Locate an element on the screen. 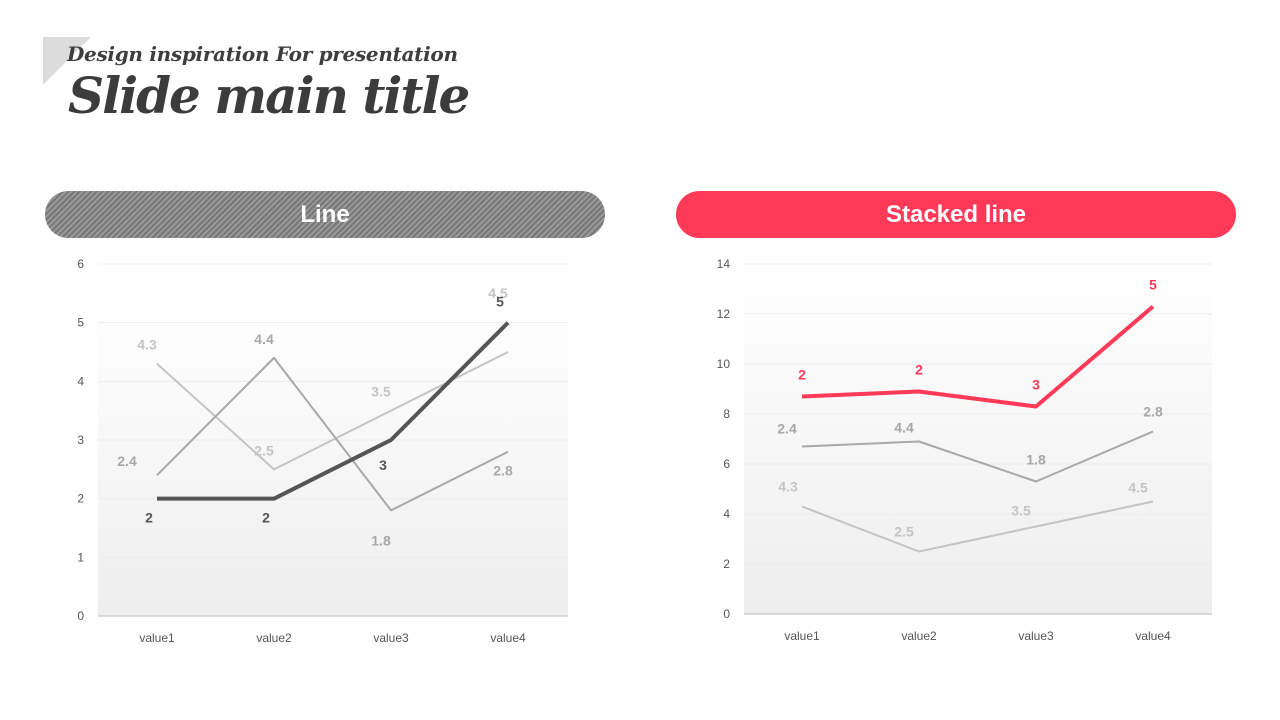  line-data-label: 2.8 is located at coordinates (503, 471).